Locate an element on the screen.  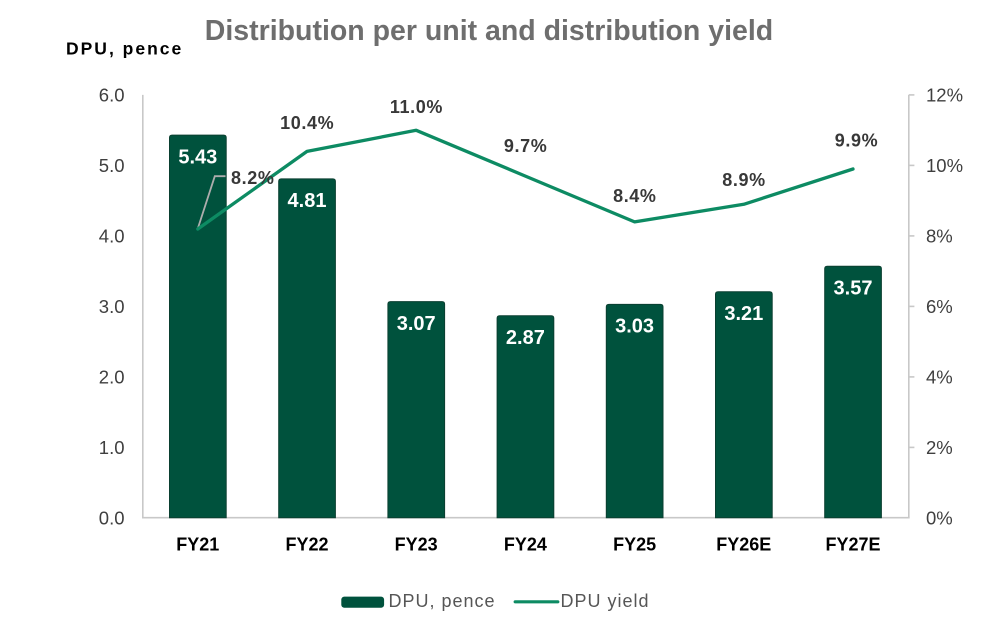
svg-text: 8% is located at coordinates (939, 235).